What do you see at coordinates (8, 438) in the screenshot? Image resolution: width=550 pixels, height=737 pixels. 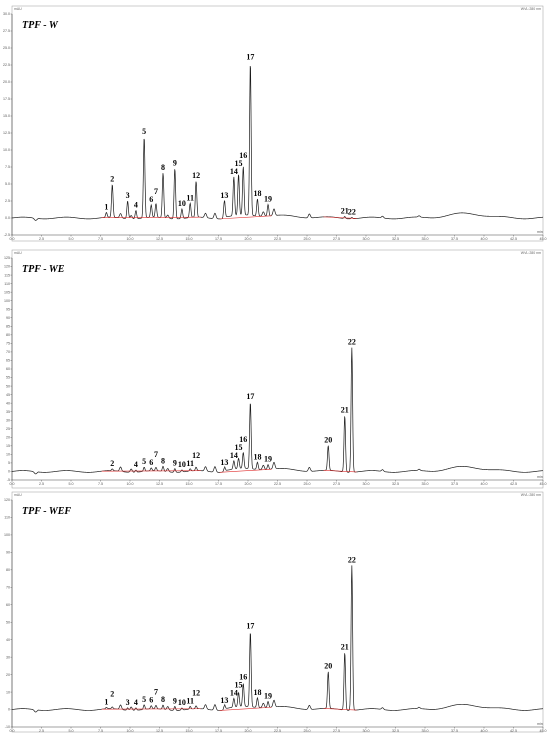 I see `y-tick-label: 20` at bounding box center [8, 438].